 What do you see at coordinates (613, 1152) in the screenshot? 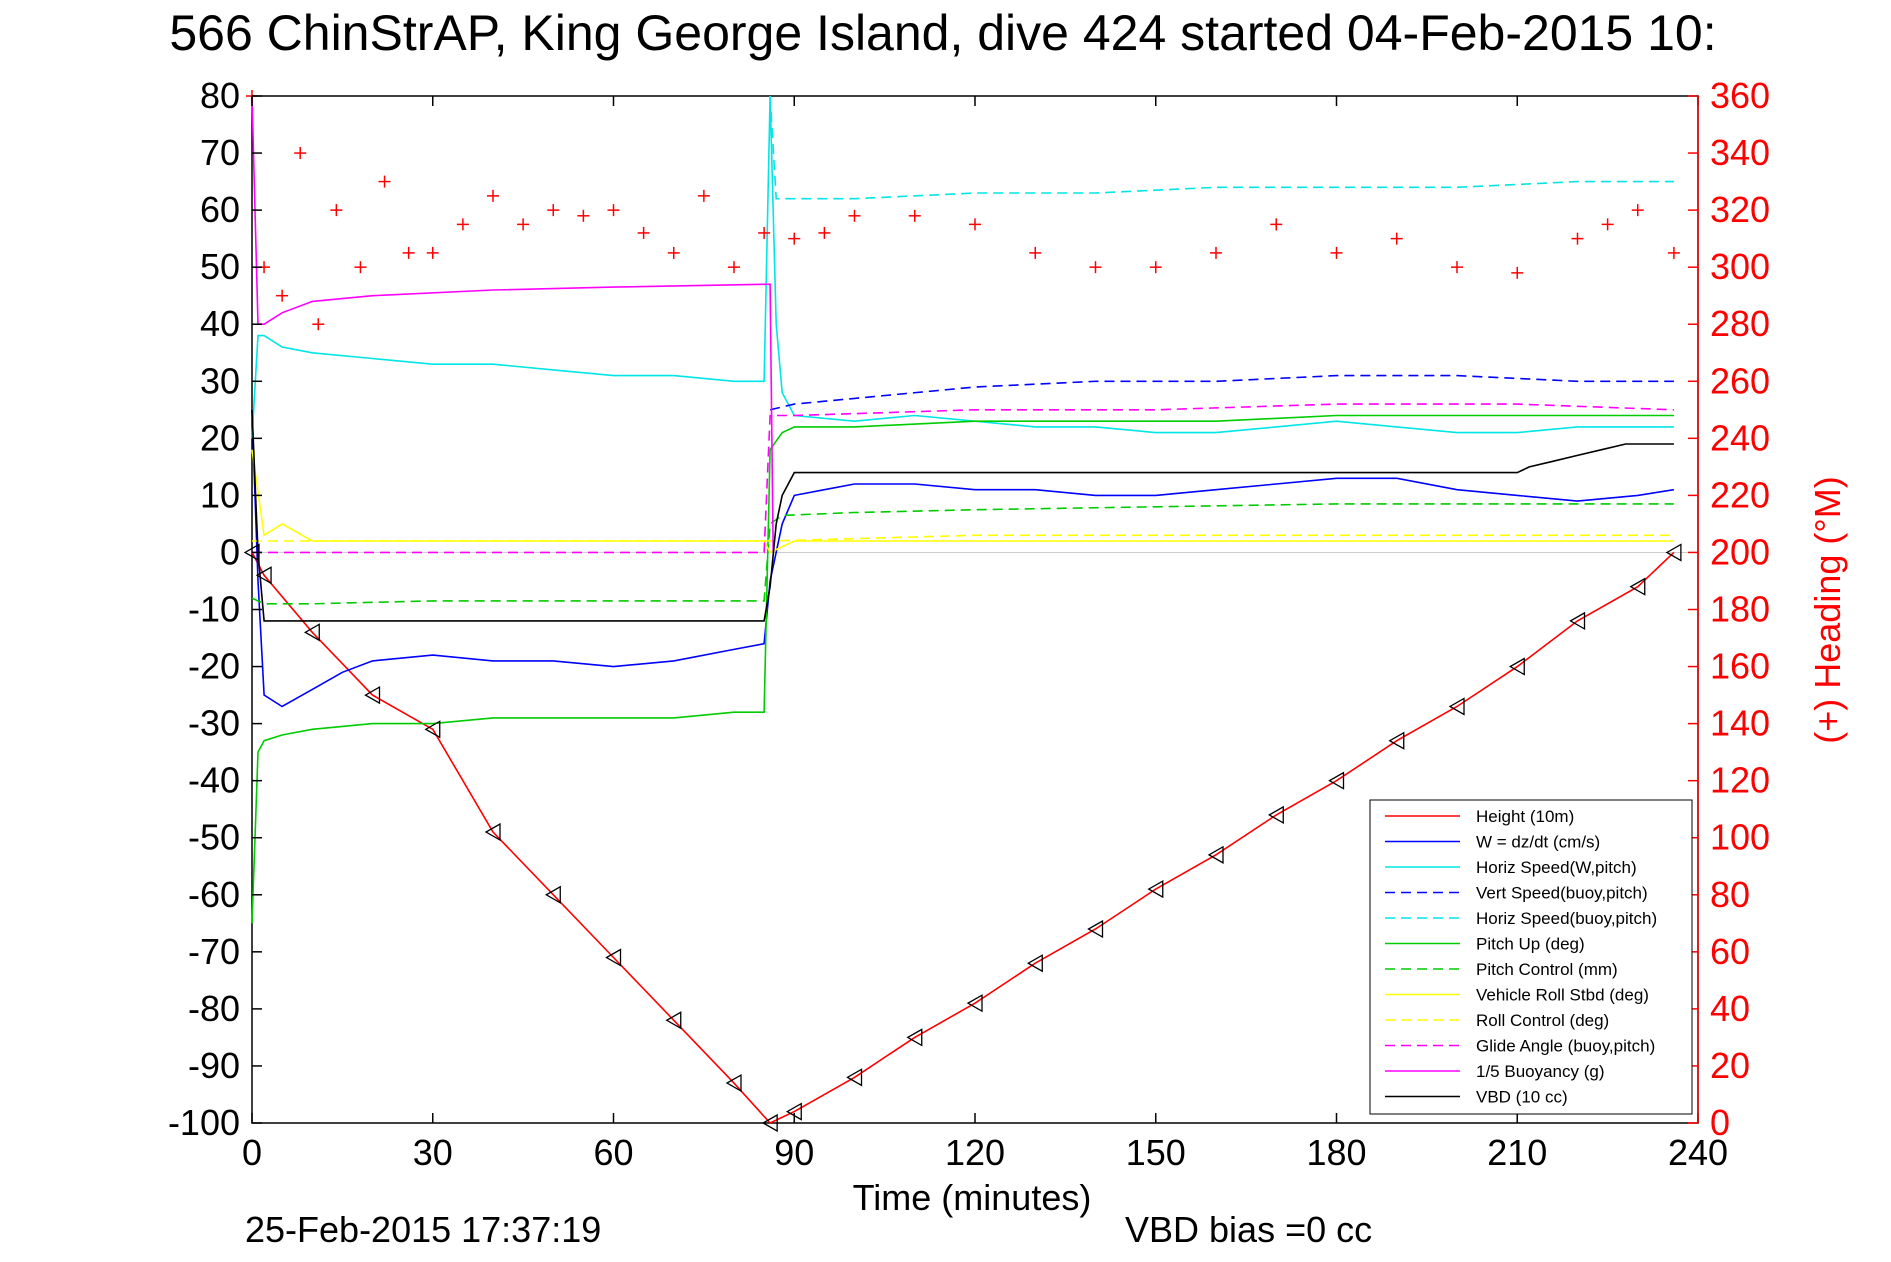
I see `x-tick-label: 60` at bounding box center [613, 1152].